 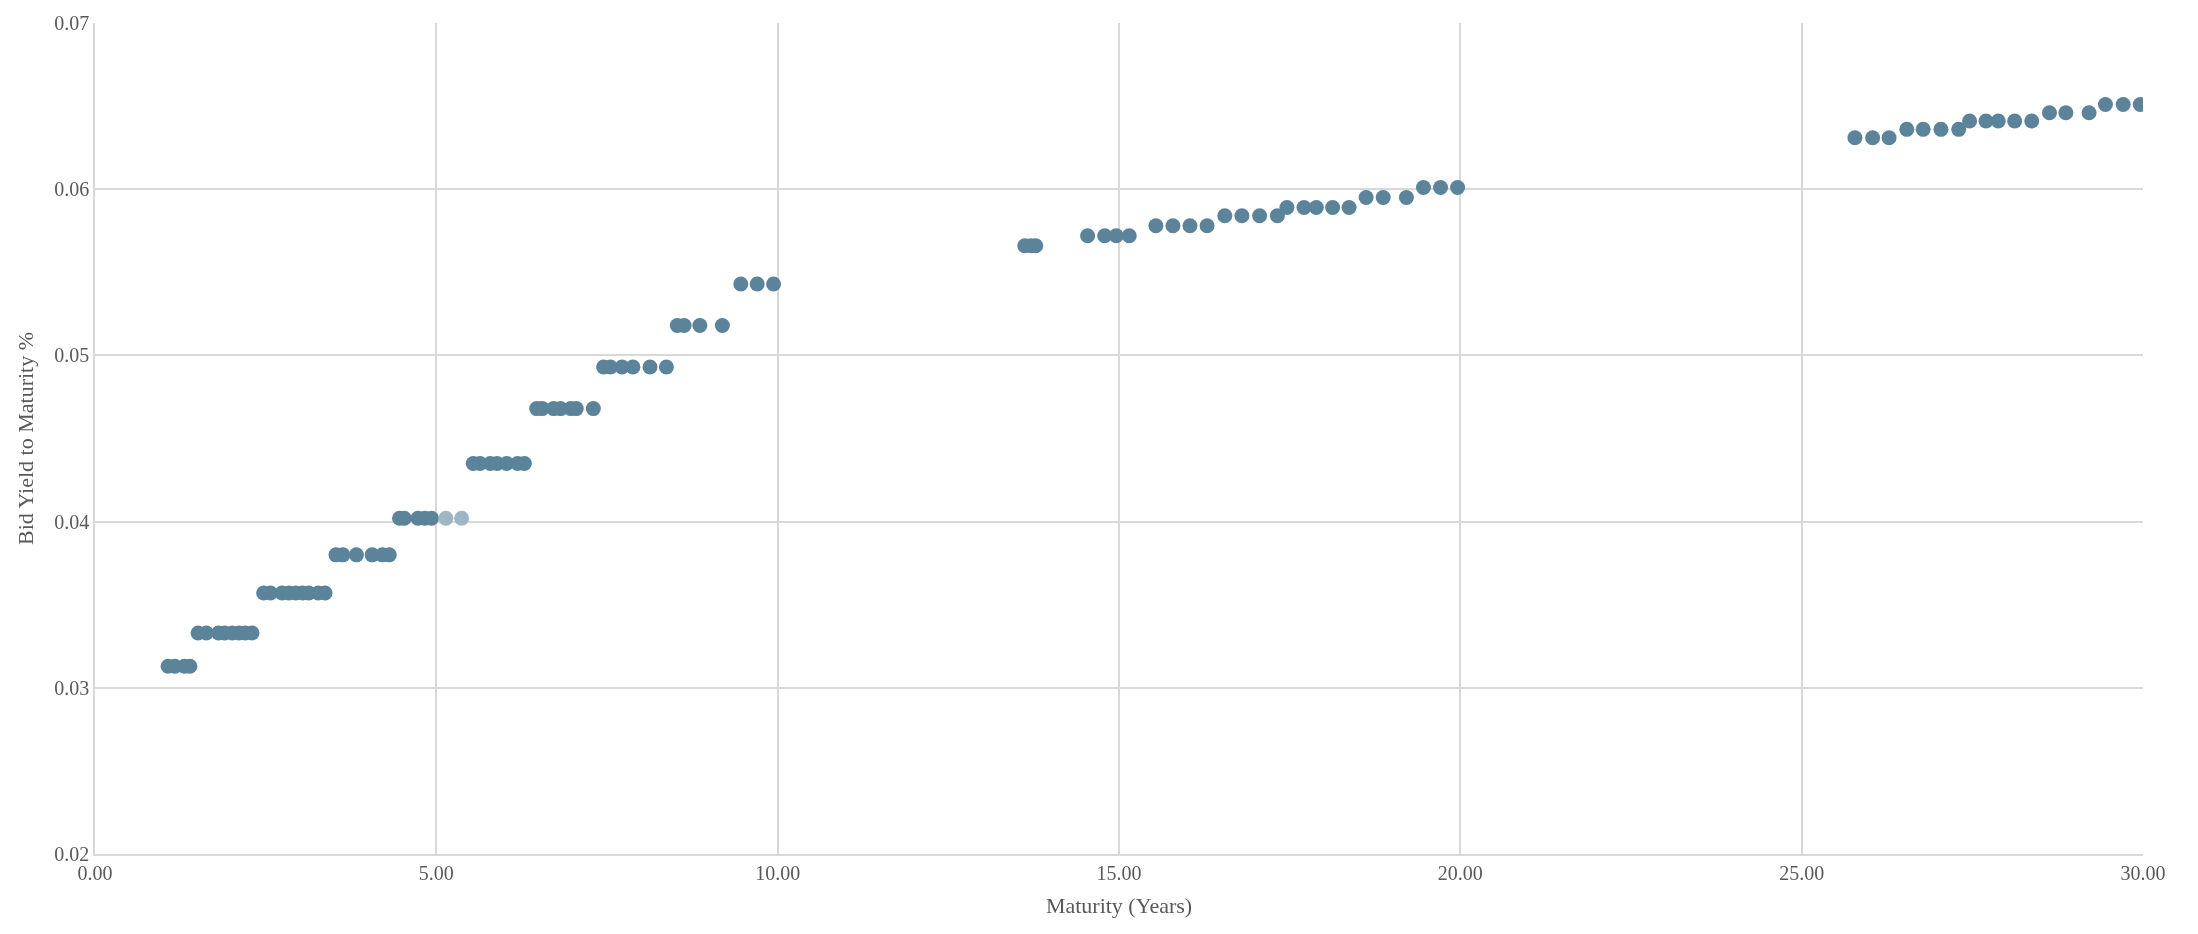 What do you see at coordinates (1119, 872) in the screenshot?
I see `x-tick-label: 15.00` at bounding box center [1119, 872].